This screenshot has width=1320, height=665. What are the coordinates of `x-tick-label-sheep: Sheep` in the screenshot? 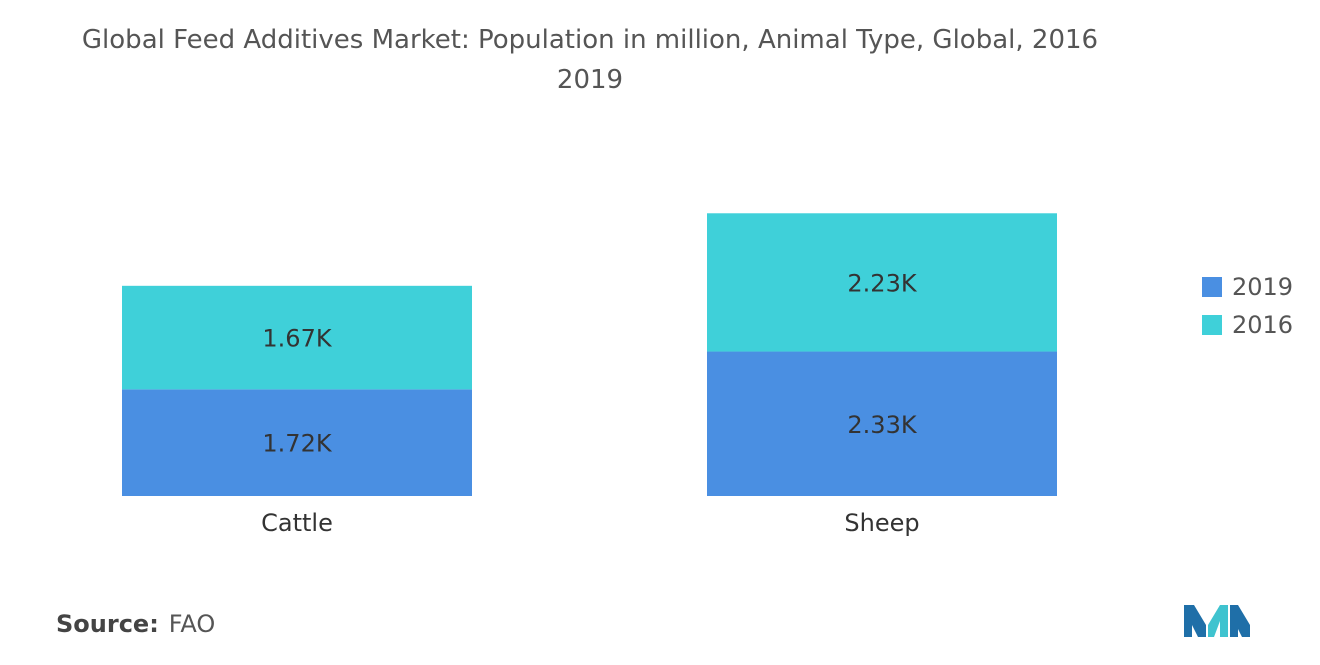 It's located at (881, 523).